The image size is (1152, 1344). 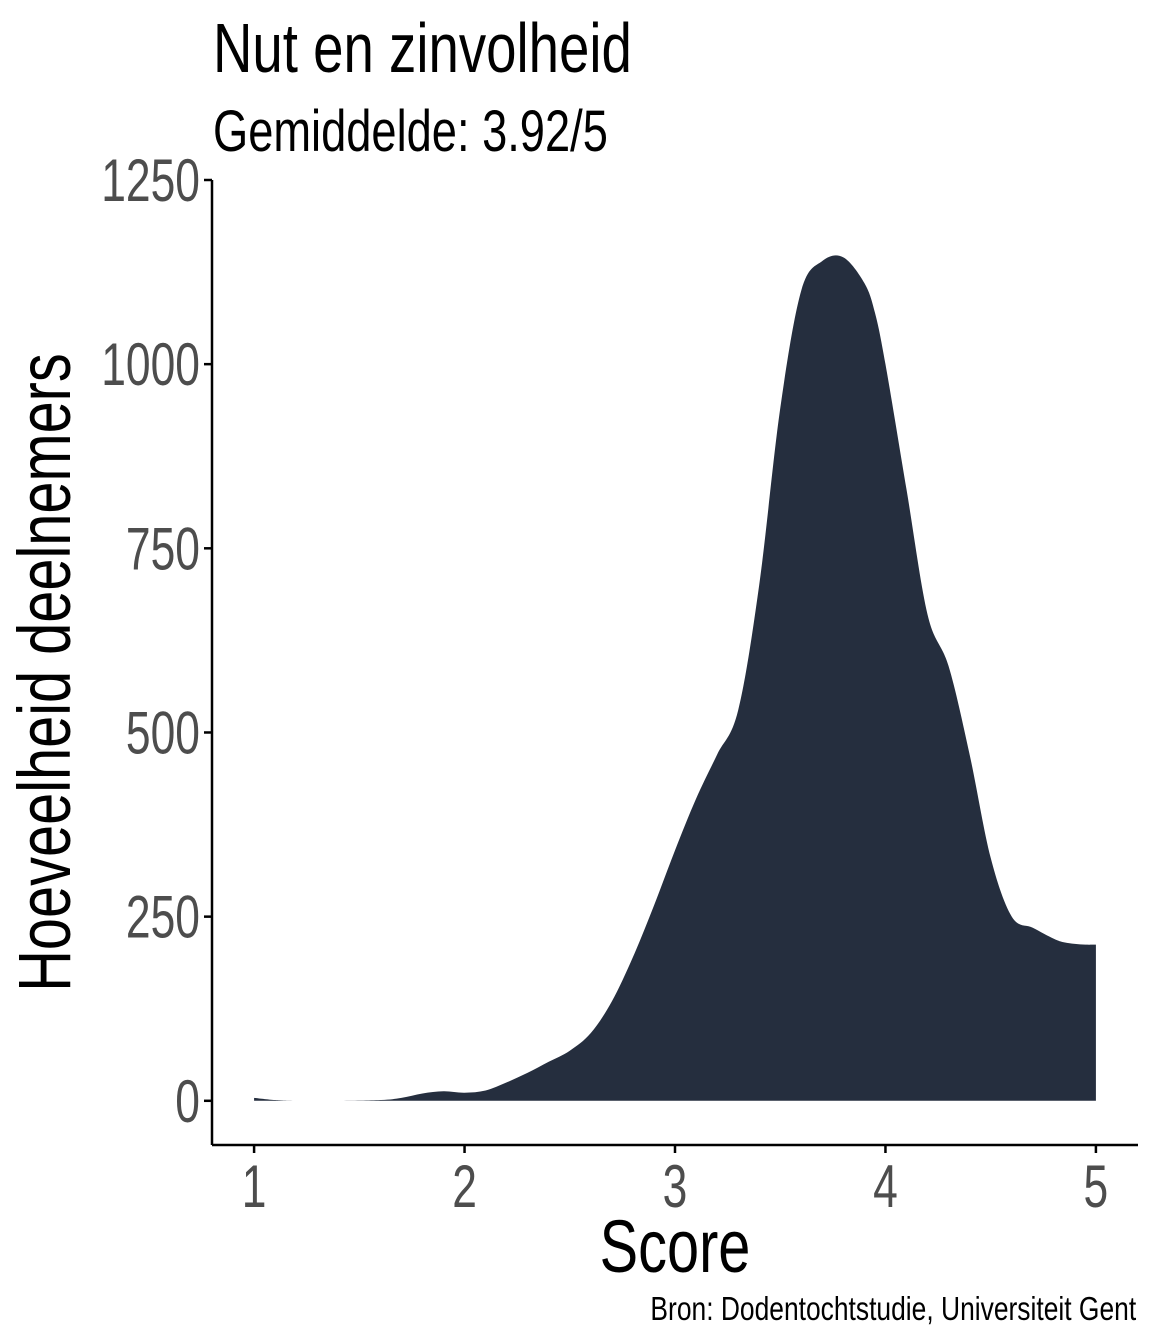 I want to click on y-tick-label: 1250, so click(x=150, y=181).